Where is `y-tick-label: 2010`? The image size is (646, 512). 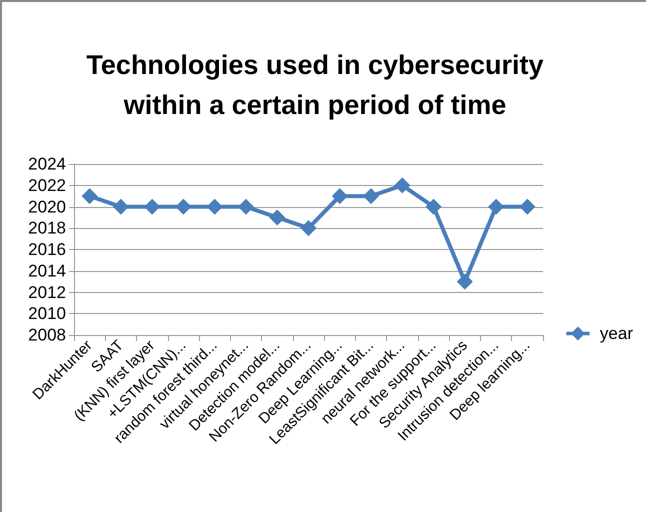
y-tick-label: 2010 is located at coordinates (47, 314).